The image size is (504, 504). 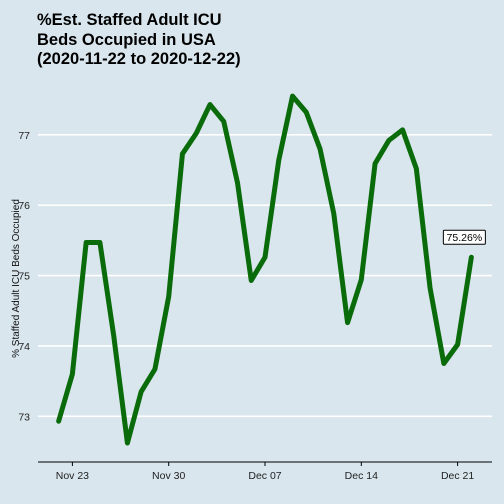 What do you see at coordinates (361, 476) in the screenshot?
I see `x-tick-label: Dec 14` at bounding box center [361, 476].